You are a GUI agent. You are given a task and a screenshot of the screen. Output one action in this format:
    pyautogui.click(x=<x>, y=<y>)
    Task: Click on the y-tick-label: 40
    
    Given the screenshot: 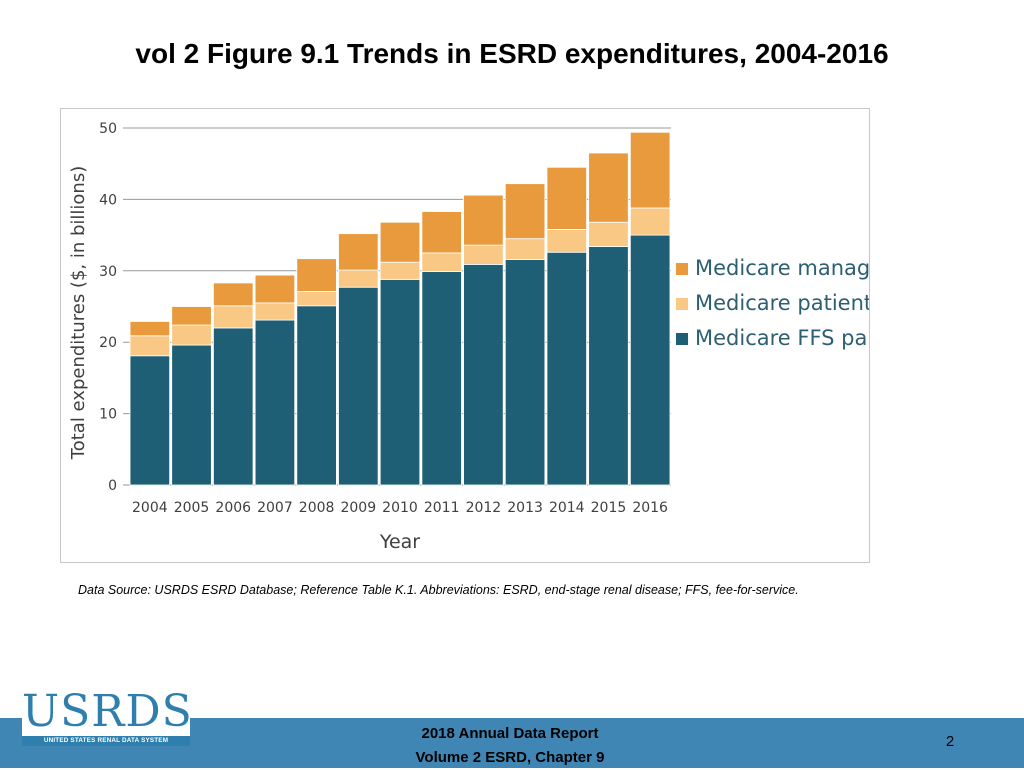 What is the action you would take?
    pyautogui.click(x=108, y=200)
    